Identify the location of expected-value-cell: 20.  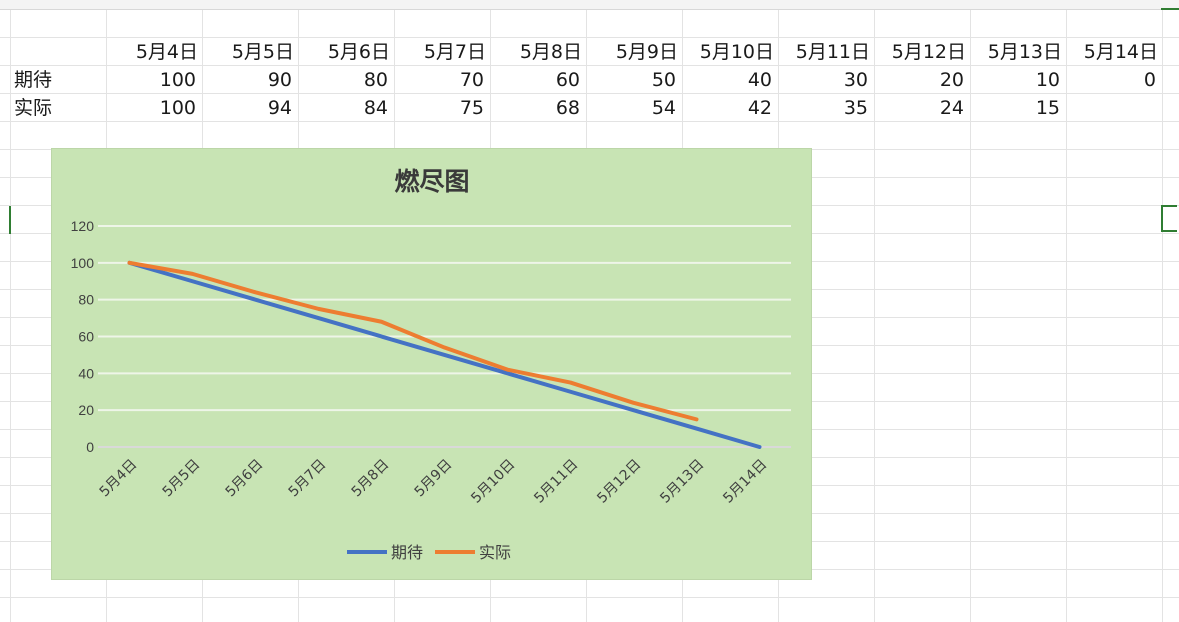
(951, 80).